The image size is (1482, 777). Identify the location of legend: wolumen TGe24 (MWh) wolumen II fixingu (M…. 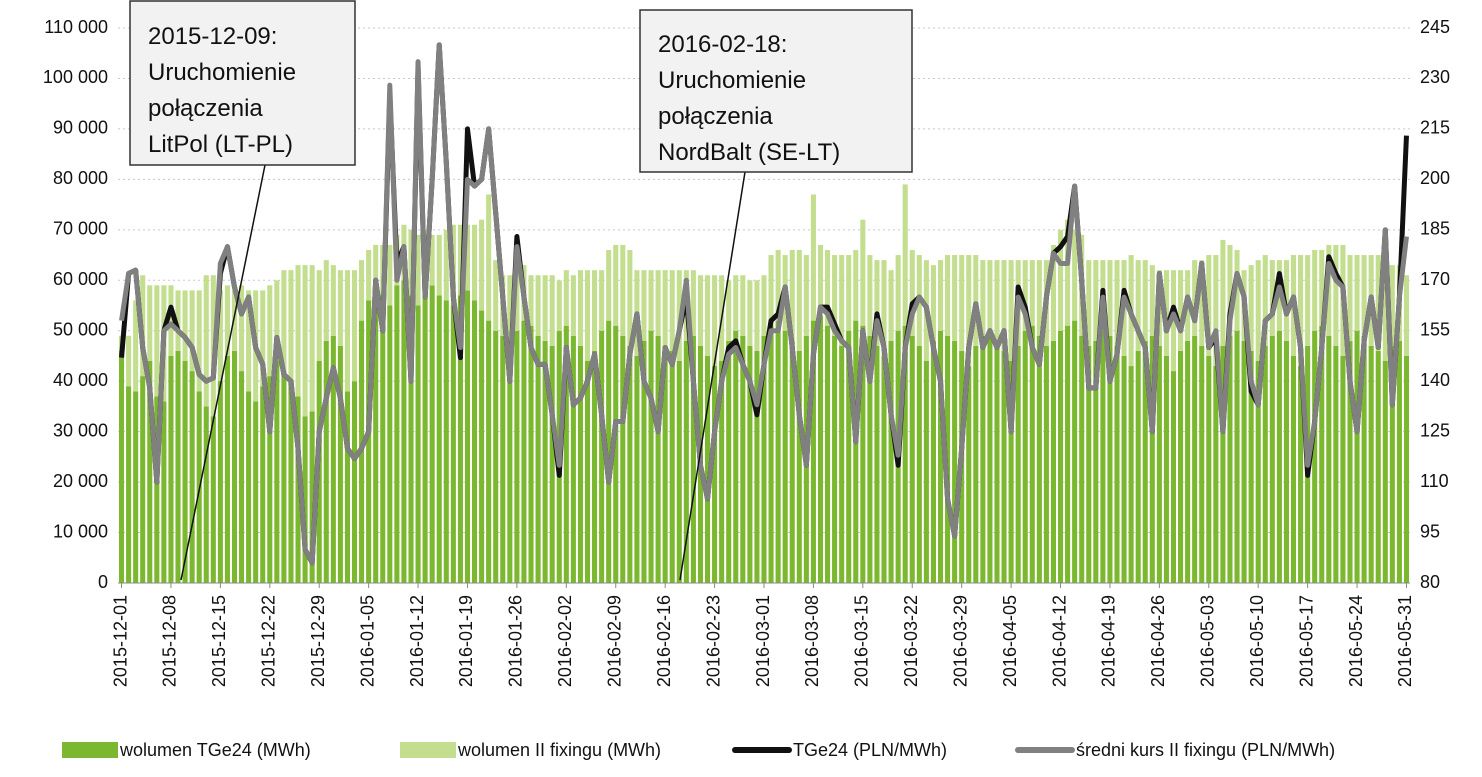
(698, 750).